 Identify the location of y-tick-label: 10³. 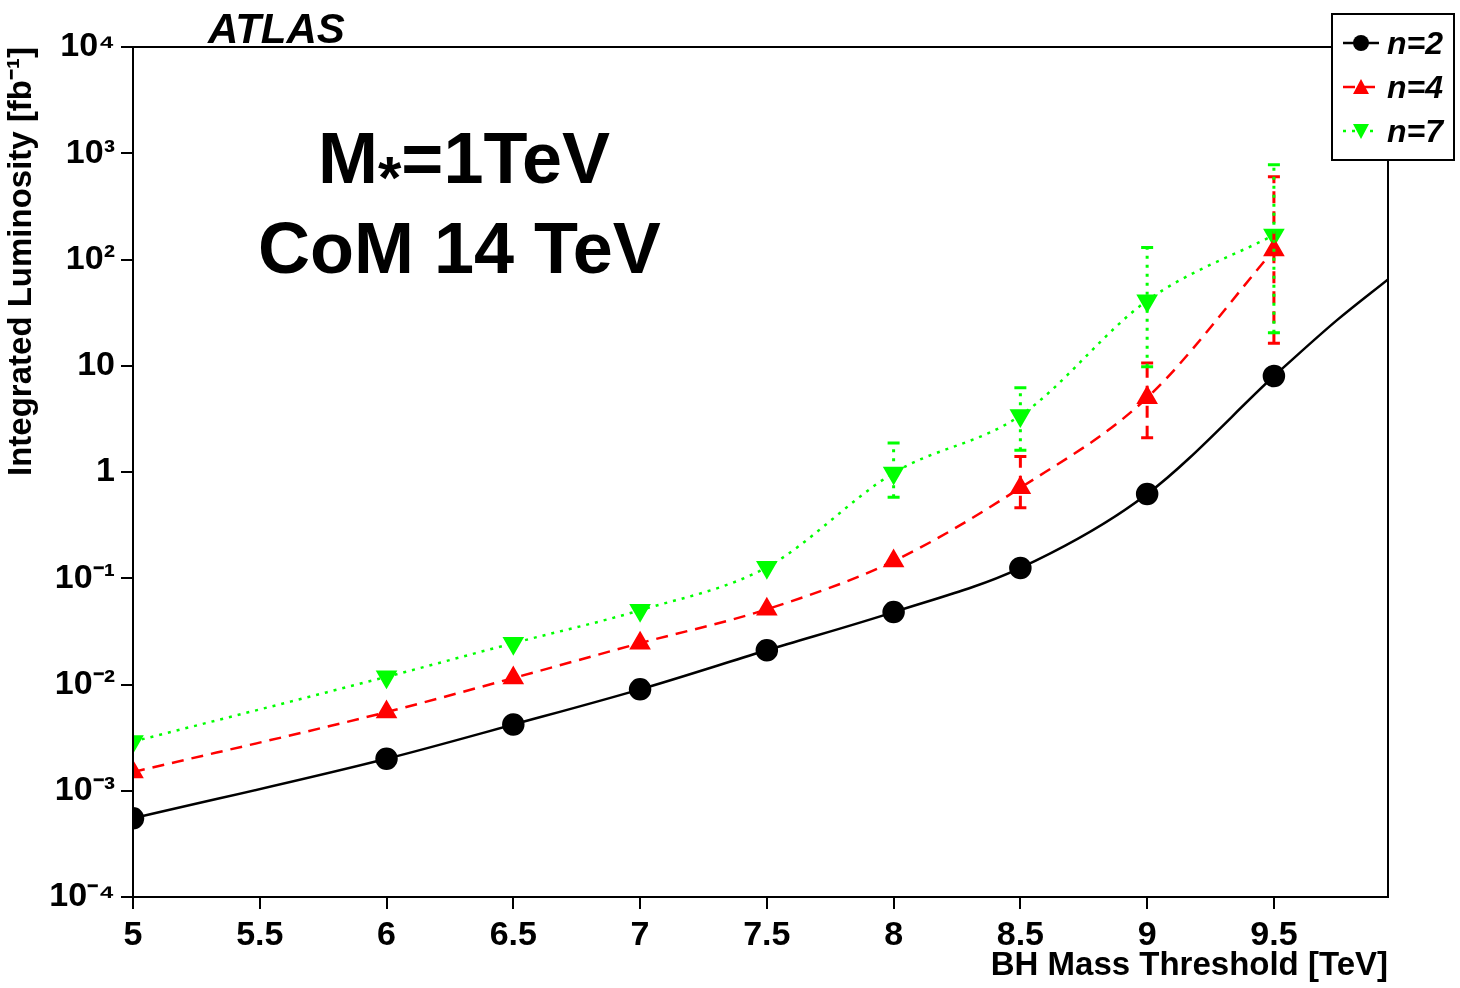
(90, 150).